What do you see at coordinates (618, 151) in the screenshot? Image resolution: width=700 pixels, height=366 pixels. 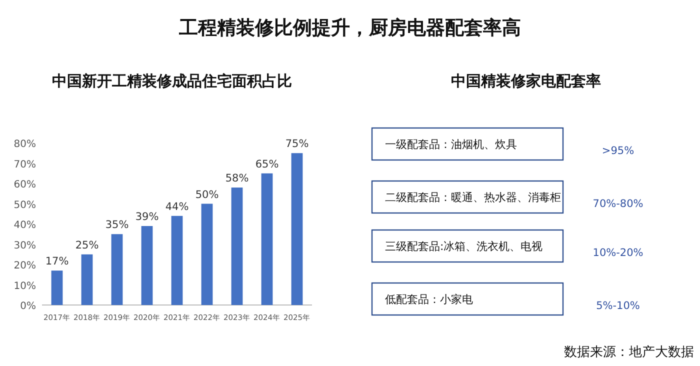 I see `text: >95%` at bounding box center [618, 151].